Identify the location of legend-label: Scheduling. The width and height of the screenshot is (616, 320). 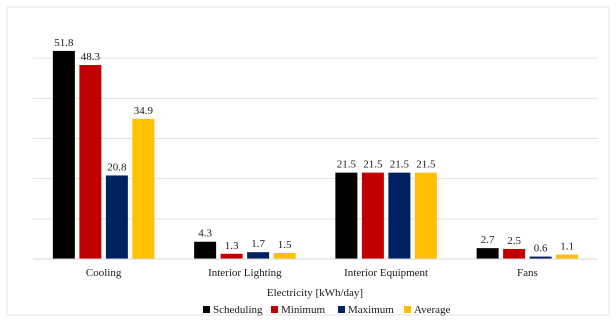
(238, 310).